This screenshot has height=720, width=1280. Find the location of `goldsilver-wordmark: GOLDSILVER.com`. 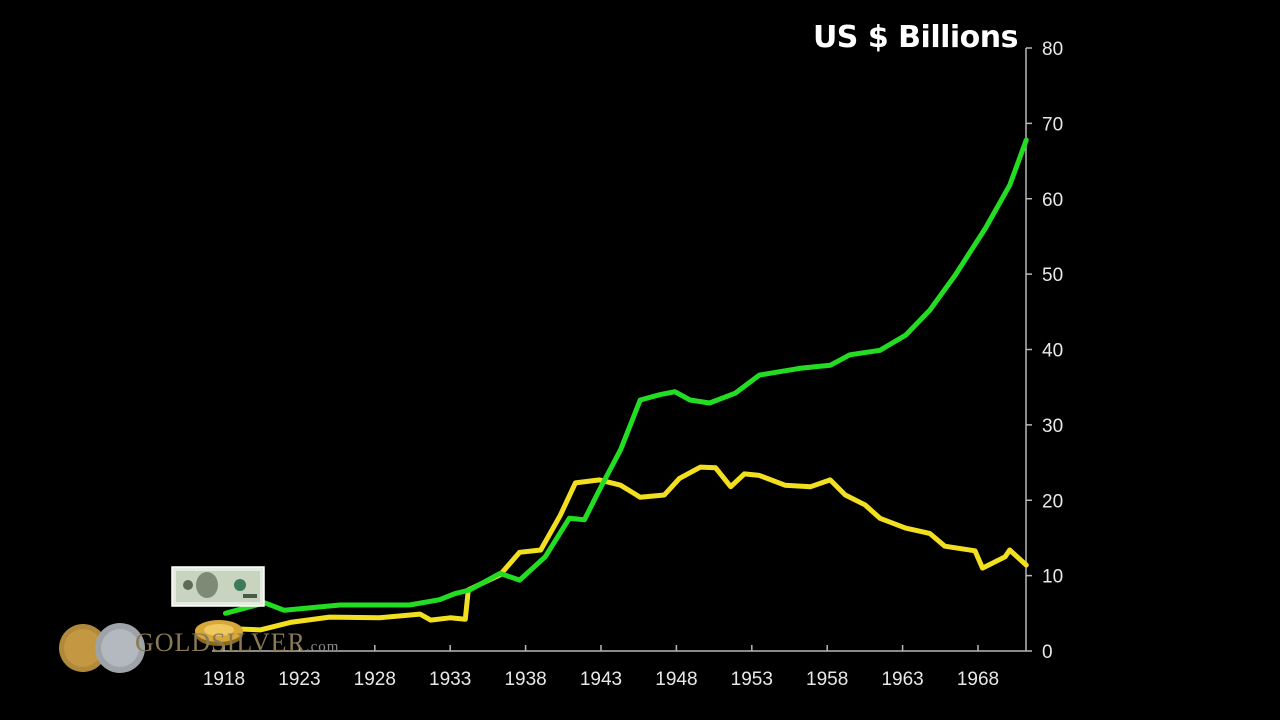

goldsilver-wordmark: GOLDSILVER.com is located at coordinates (237, 643).